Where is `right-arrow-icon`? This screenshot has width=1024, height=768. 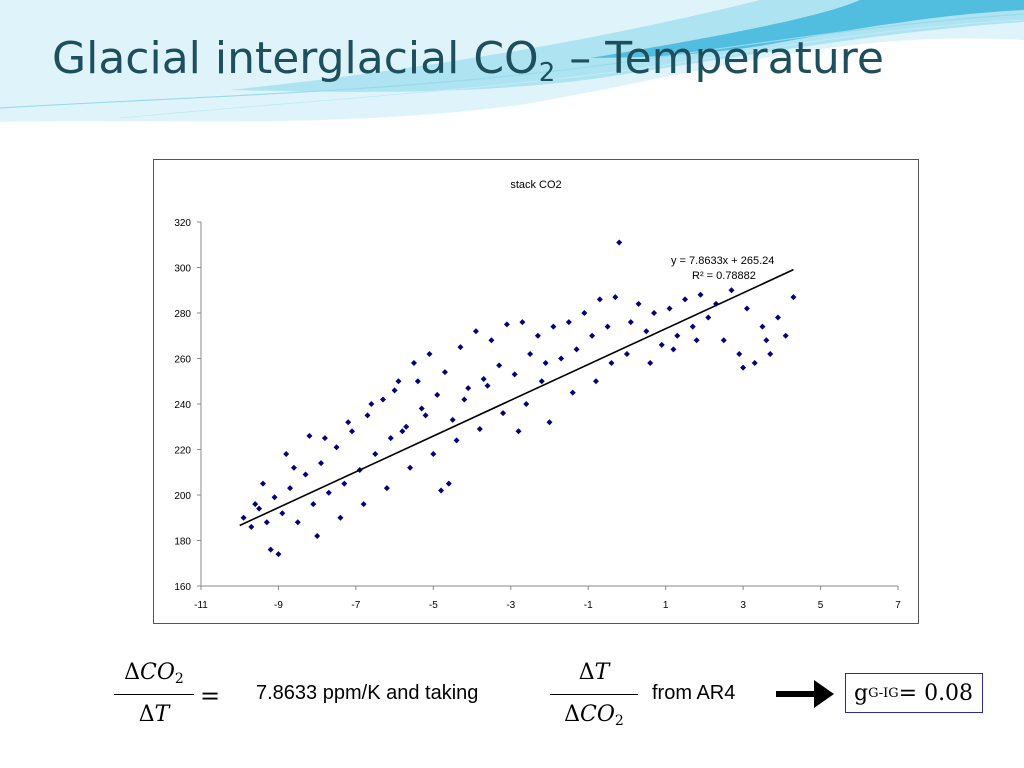 right-arrow-icon is located at coordinates (805, 694).